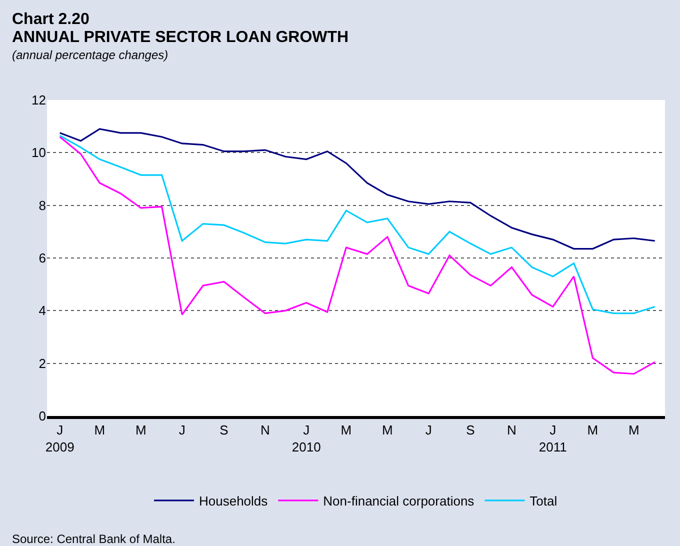 This screenshot has height=546, width=680. I want to click on y-axis-title: (annual percentage changes), so click(90, 55).